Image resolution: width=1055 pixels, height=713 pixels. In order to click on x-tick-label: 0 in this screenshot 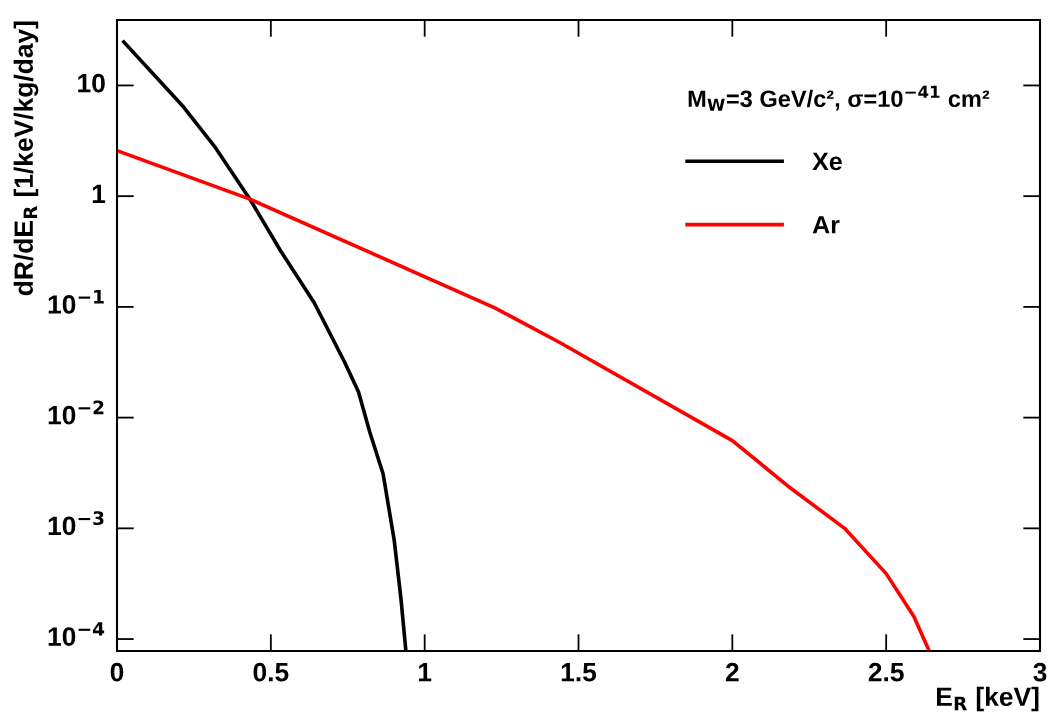, I will do `click(117, 672)`.